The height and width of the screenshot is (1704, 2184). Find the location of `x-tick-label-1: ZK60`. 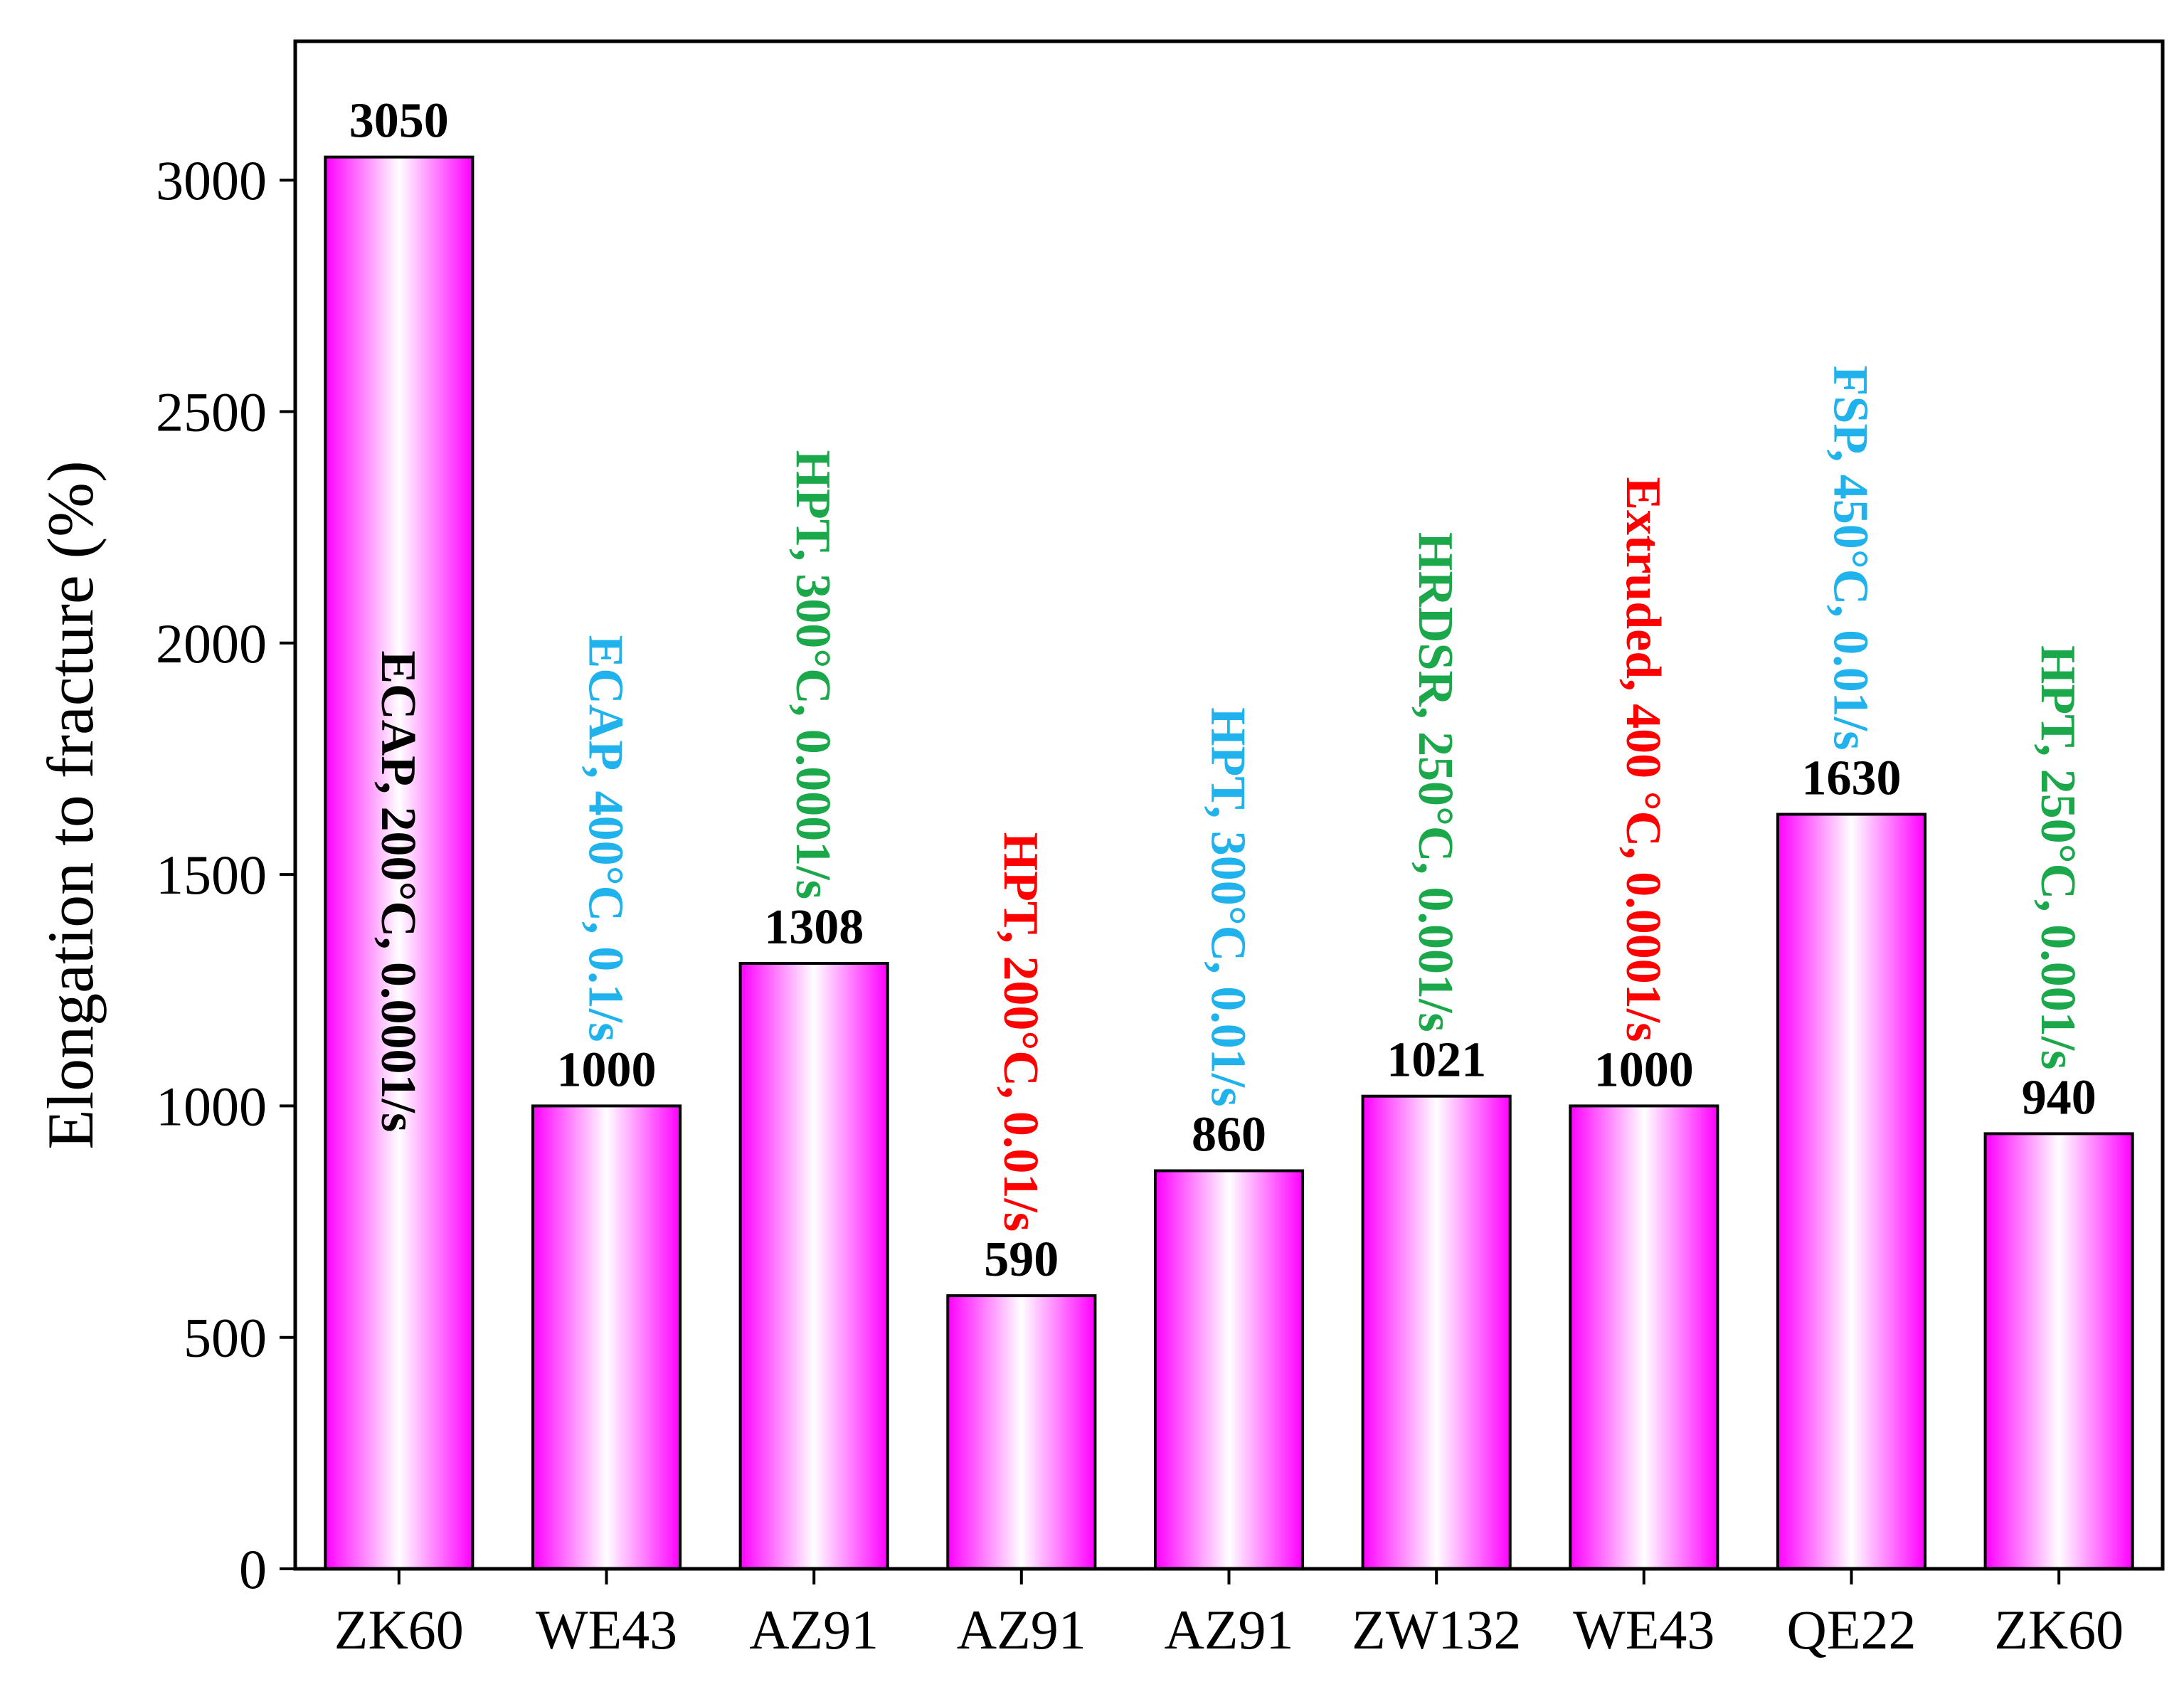

x-tick-label-1: ZK60 is located at coordinates (399, 1630).